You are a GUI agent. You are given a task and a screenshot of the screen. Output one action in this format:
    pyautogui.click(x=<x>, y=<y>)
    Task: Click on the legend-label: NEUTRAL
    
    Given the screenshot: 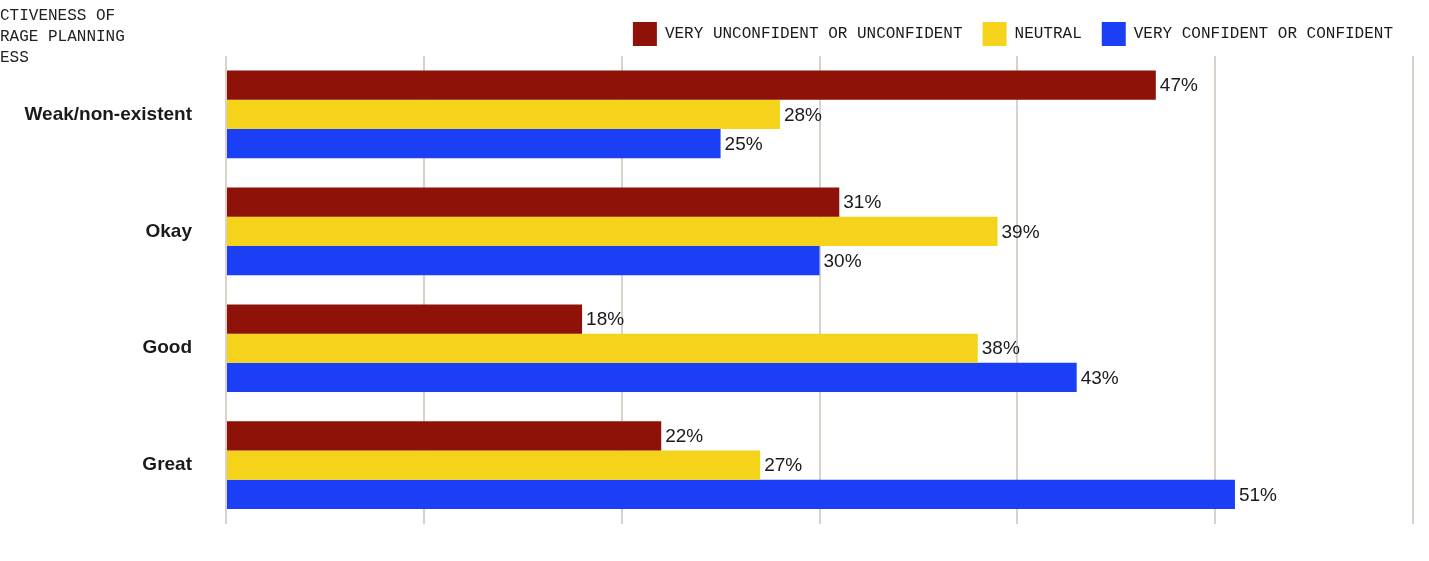 What is the action you would take?
    pyautogui.click(x=1048, y=34)
    